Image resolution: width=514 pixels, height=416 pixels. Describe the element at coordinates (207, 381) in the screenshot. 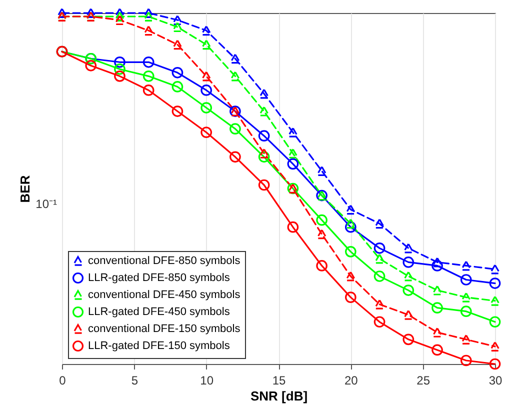

I see `x-tick-label: 10` at that location.